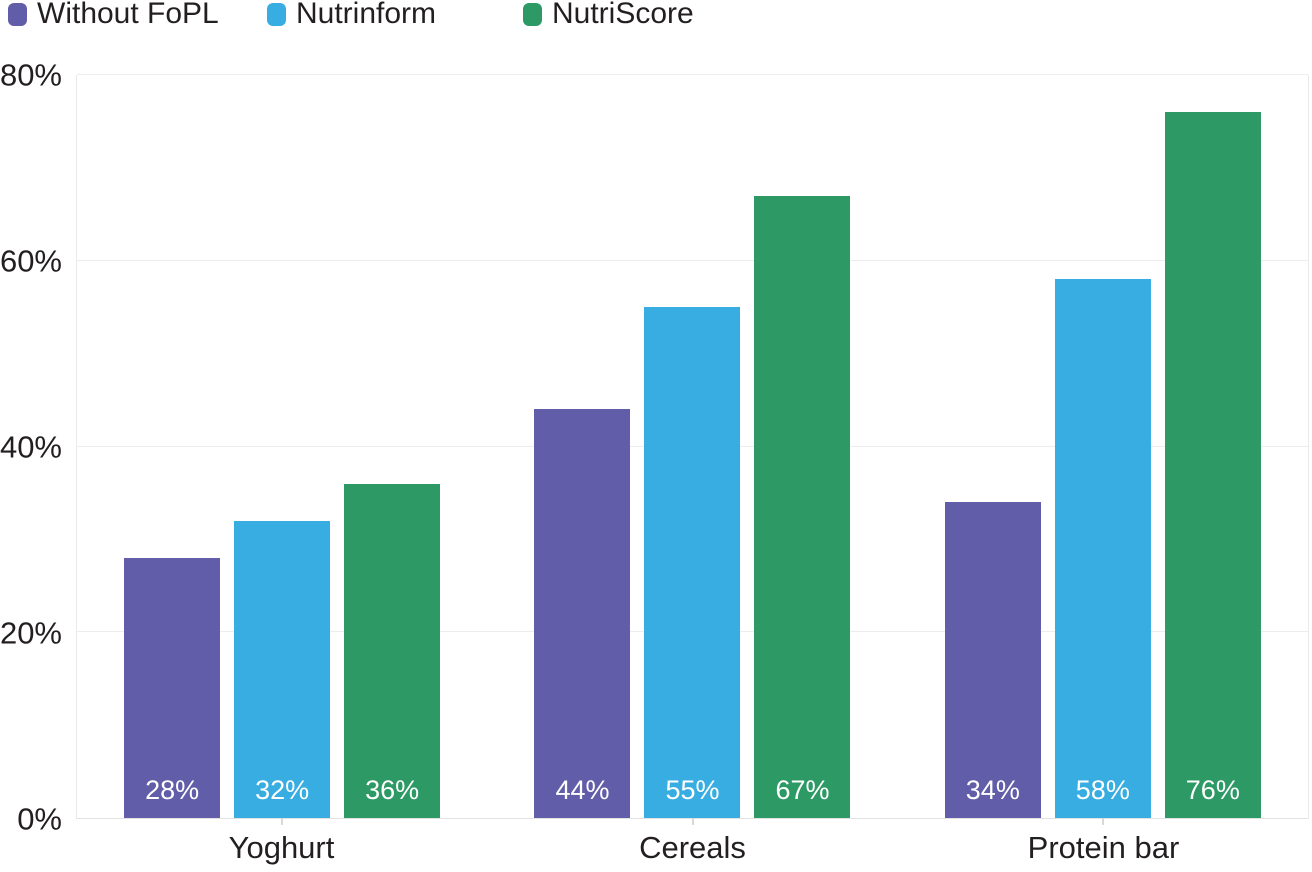 Image resolution: width=1312 pixels, height=872 pixels. I want to click on category-label-yoghurt: Yoghurt, so click(281, 847).